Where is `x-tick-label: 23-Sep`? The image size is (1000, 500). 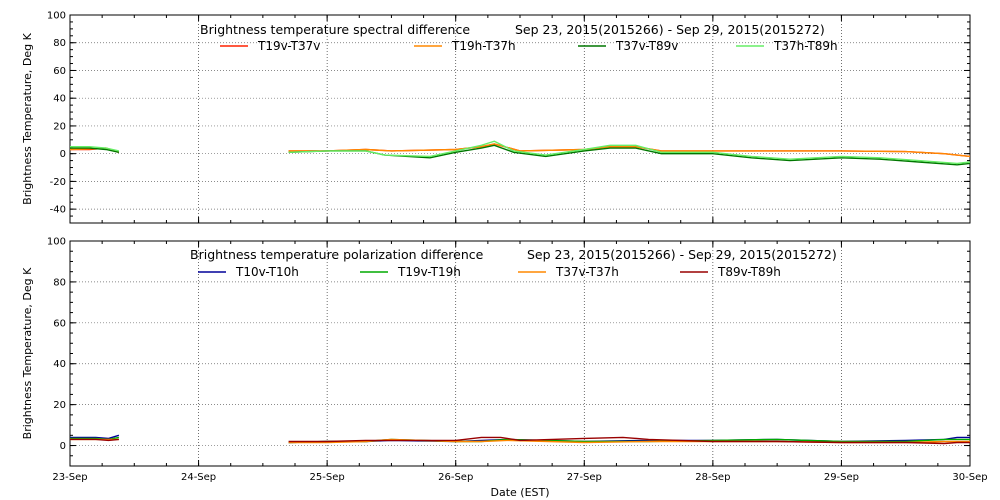
x-tick-label: 23-Sep is located at coordinates (69, 477).